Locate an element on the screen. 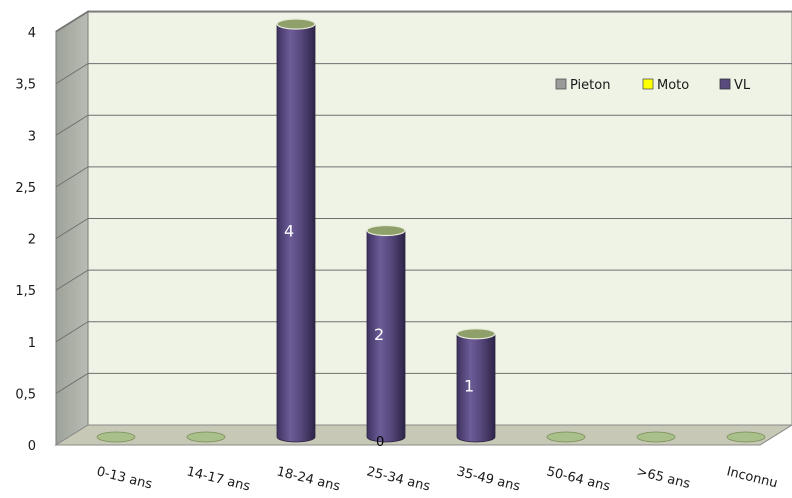 This screenshot has width=792, height=498. x-tick-label: 25-34 ans is located at coordinates (398, 479).